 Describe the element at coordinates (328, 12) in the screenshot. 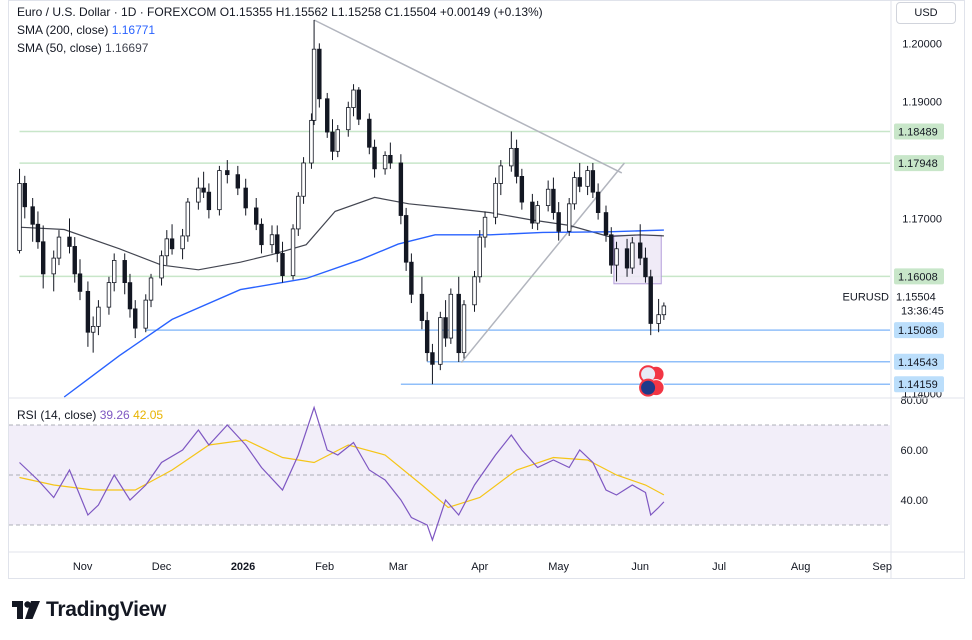

I see `ohlc-values: O1.15355 H1.15562 L1.15258 C1.15504` at that location.